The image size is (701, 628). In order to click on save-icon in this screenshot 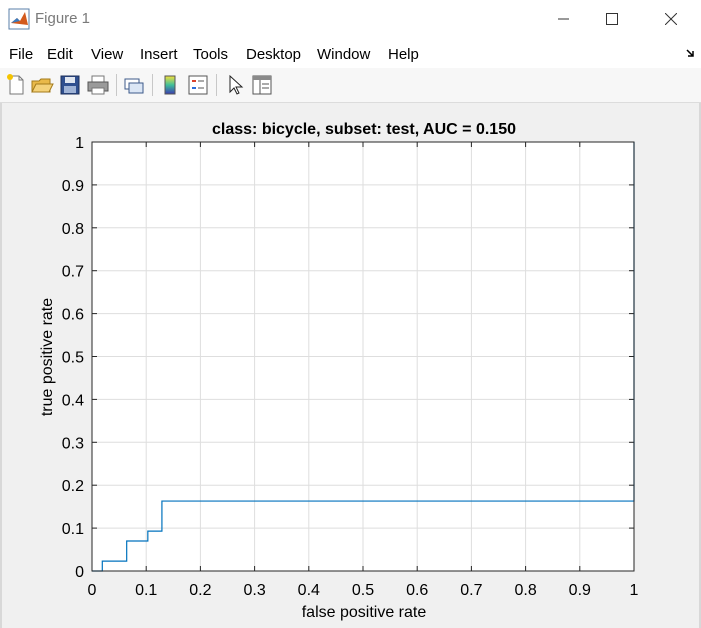, I will do `click(70, 85)`.